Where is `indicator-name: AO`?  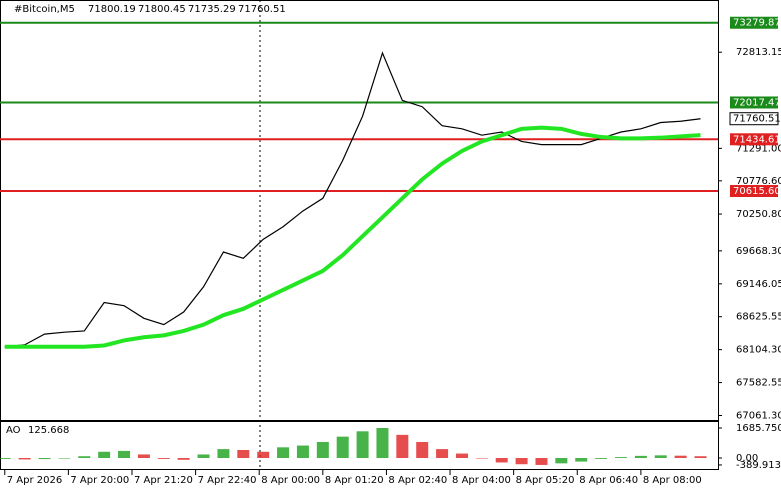
indicator-name: AO is located at coordinates (13, 430).